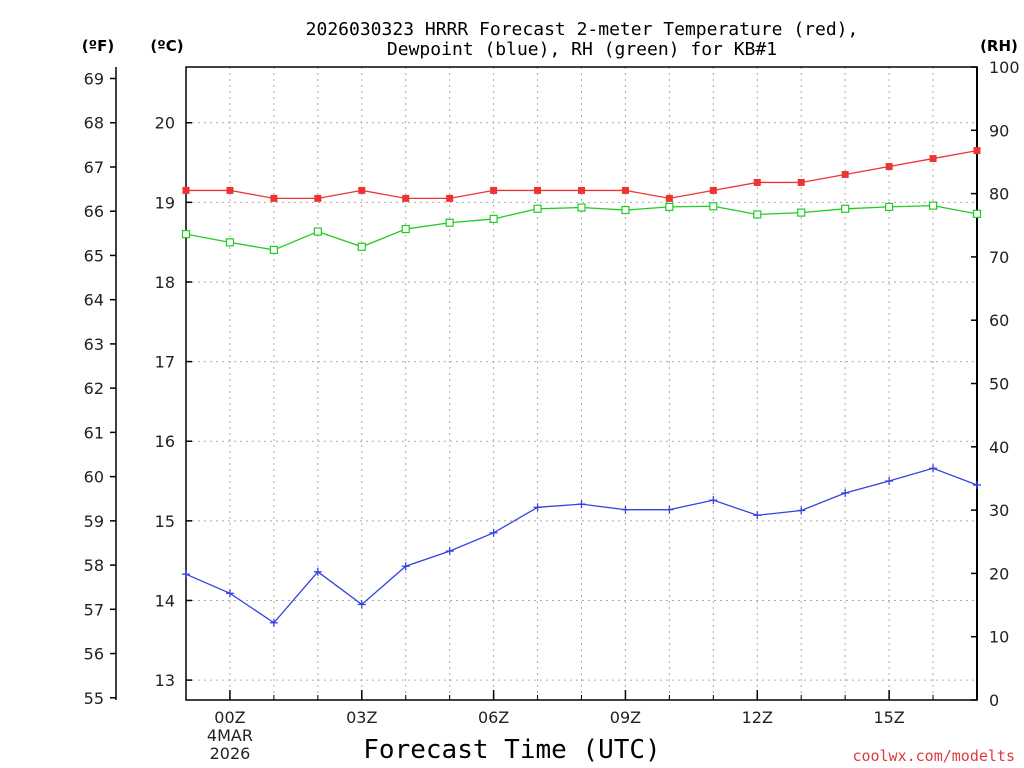 This screenshot has height=768, width=1024. What do you see at coordinates (994, 700) in the screenshot?
I see `rh-tick-label: 0` at bounding box center [994, 700].